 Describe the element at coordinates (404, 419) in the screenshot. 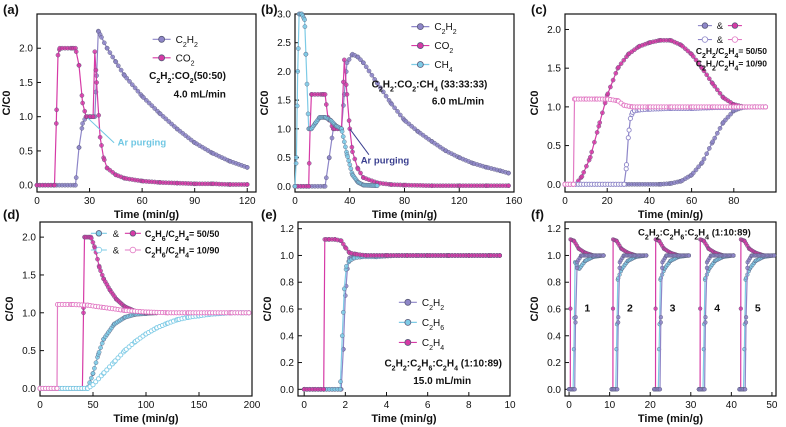

I see `x-axis-label: Time (min/g)` at that location.